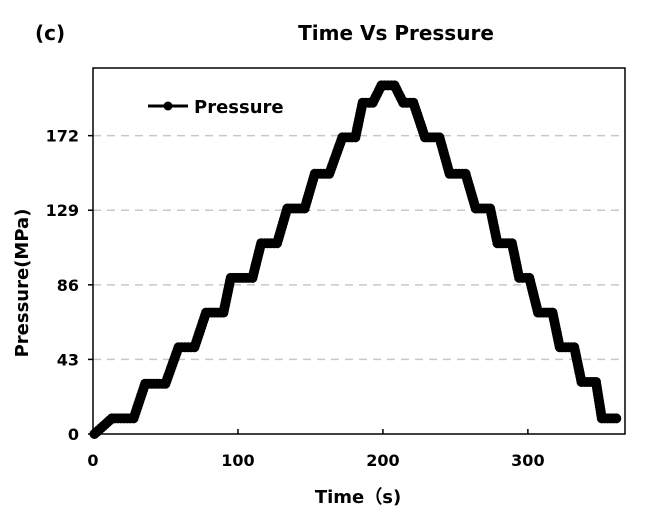  Describe the element at coordinates (616, 418) in the screenshot. I see `data-point` at that location.